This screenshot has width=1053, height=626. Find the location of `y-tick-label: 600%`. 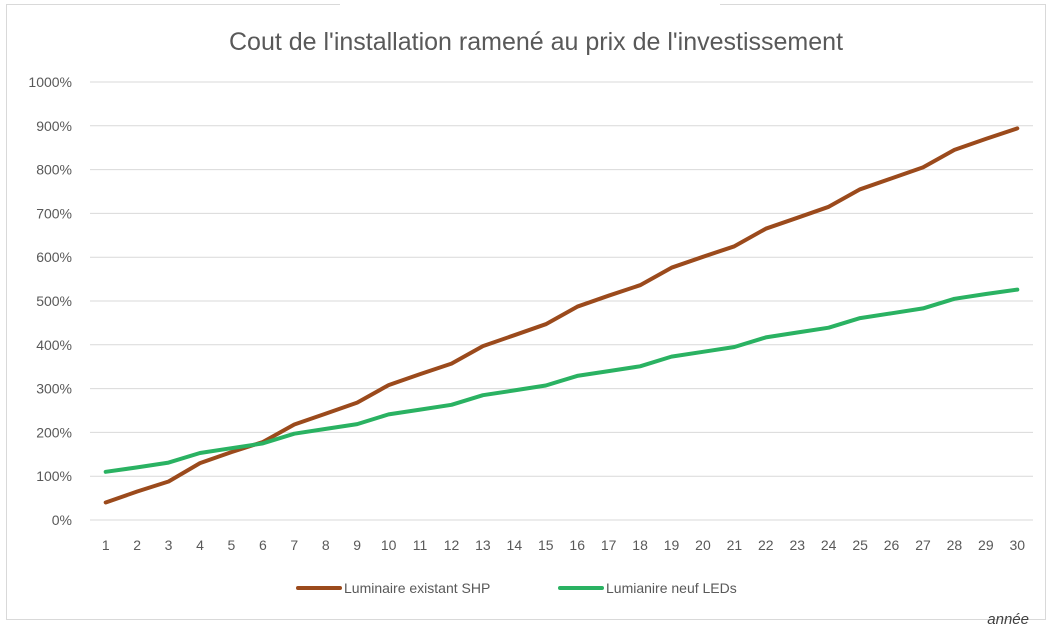

y-tick-label: 600% is located at coordinates (54, 257).